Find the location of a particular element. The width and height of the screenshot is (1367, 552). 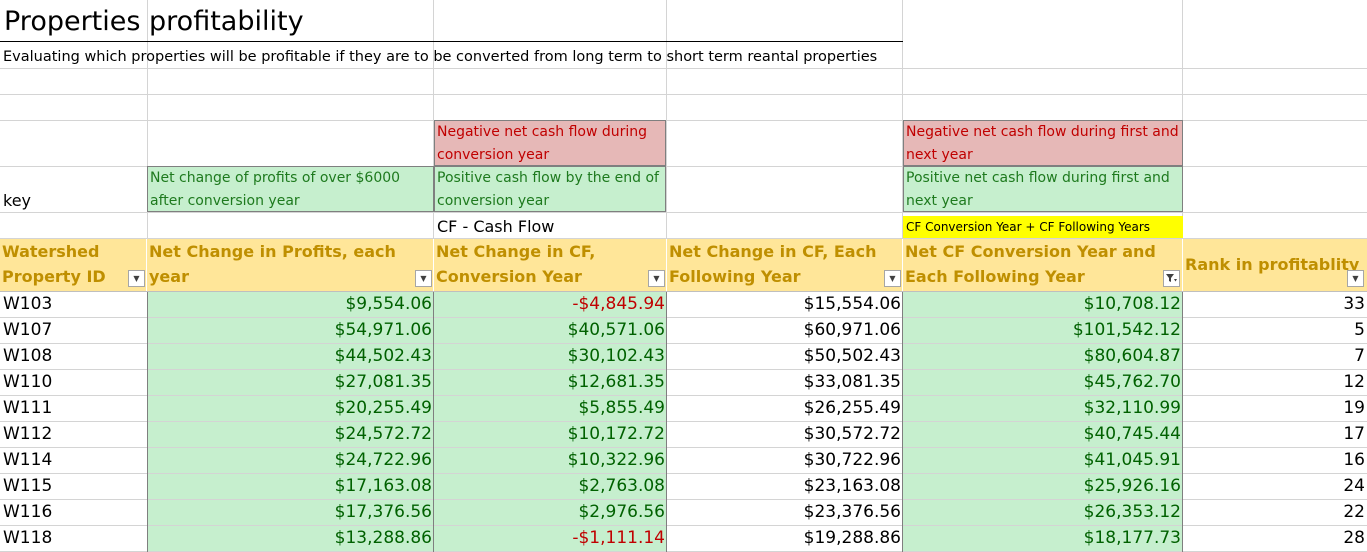

header-cf-following: Net Change in CF, Each Following Year is located at coordinates (785, 265).